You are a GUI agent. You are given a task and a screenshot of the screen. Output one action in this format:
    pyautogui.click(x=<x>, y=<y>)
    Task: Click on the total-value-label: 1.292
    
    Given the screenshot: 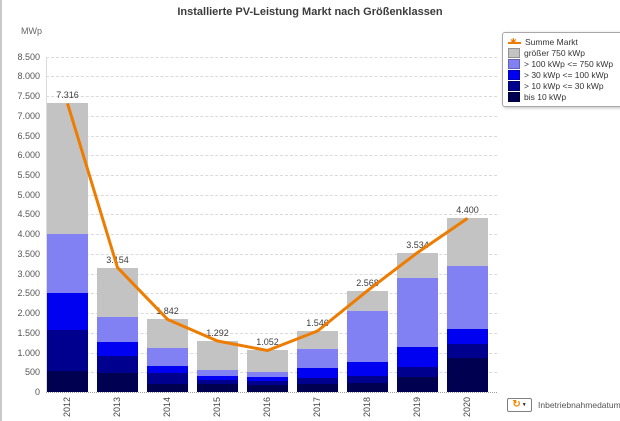 What is the action you would take?
    pyautogui.click(x=217, y=333)
    